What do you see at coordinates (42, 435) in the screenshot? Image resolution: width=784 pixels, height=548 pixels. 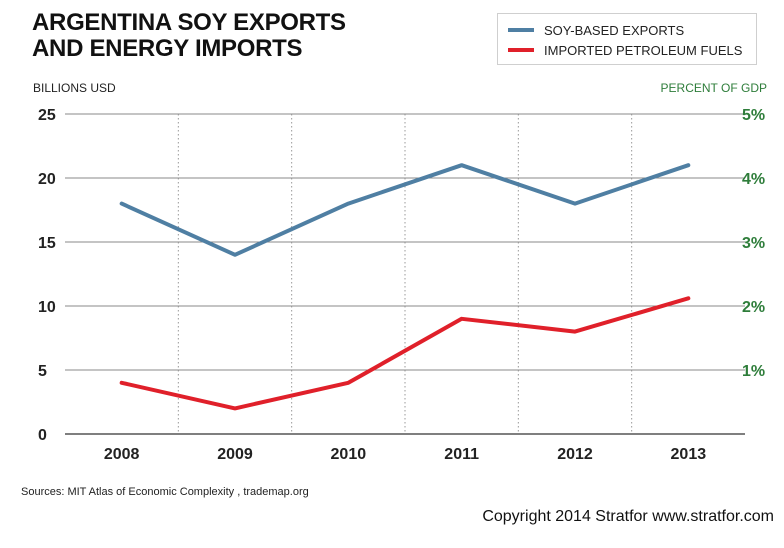 I see `y-tick-label: 0` at bounding box center [42, 435].